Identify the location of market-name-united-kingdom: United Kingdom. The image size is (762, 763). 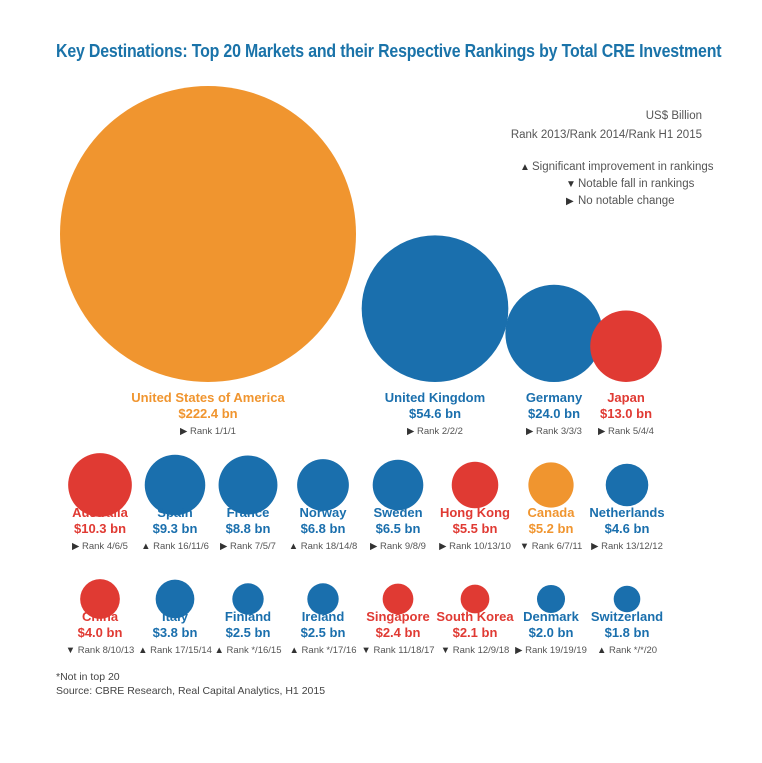
(435, 397).